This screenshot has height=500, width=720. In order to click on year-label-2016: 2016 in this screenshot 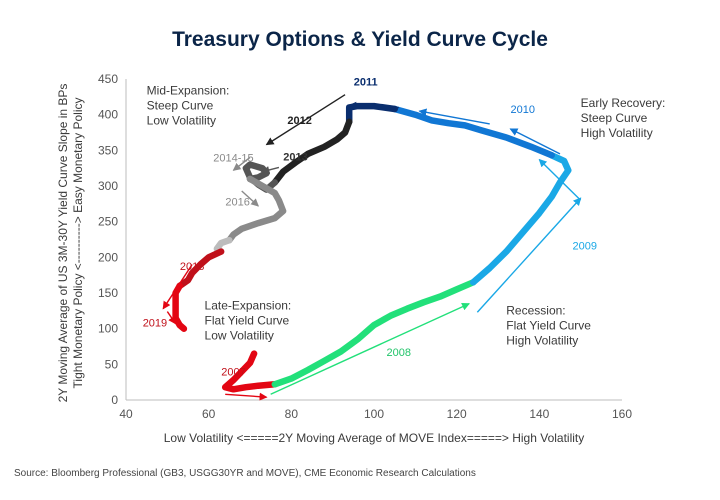, I will do `click(237, 202)`.